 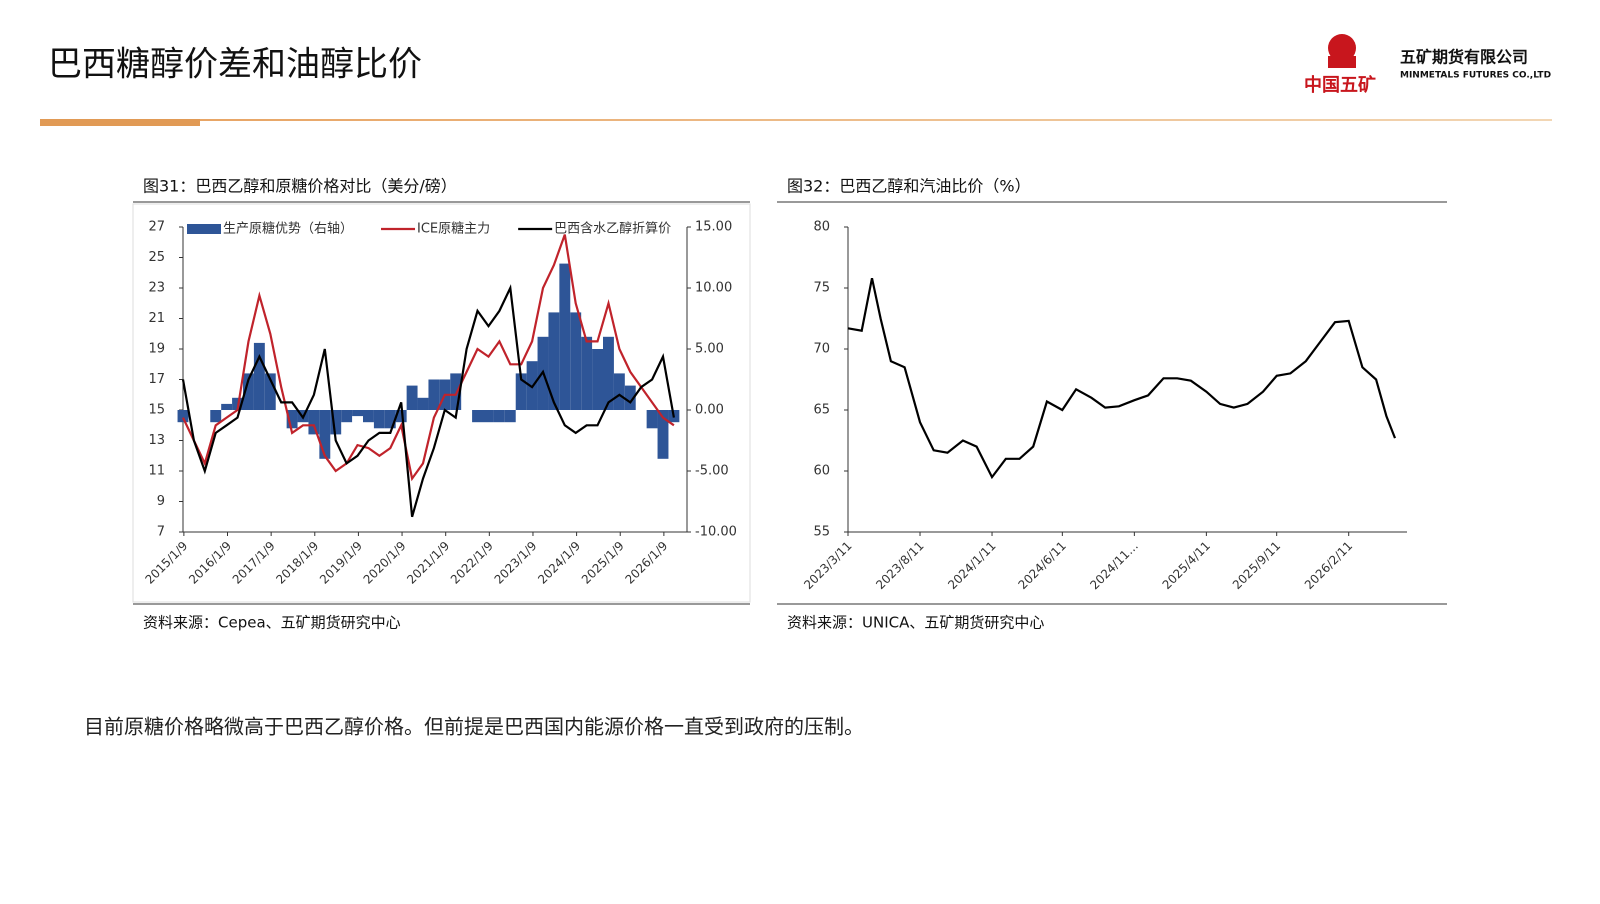 What do you see at coordinates (603, 563) in the screenshot?
I see `x-tick-label: 2025/1/9` at bounding box center [603, 563].